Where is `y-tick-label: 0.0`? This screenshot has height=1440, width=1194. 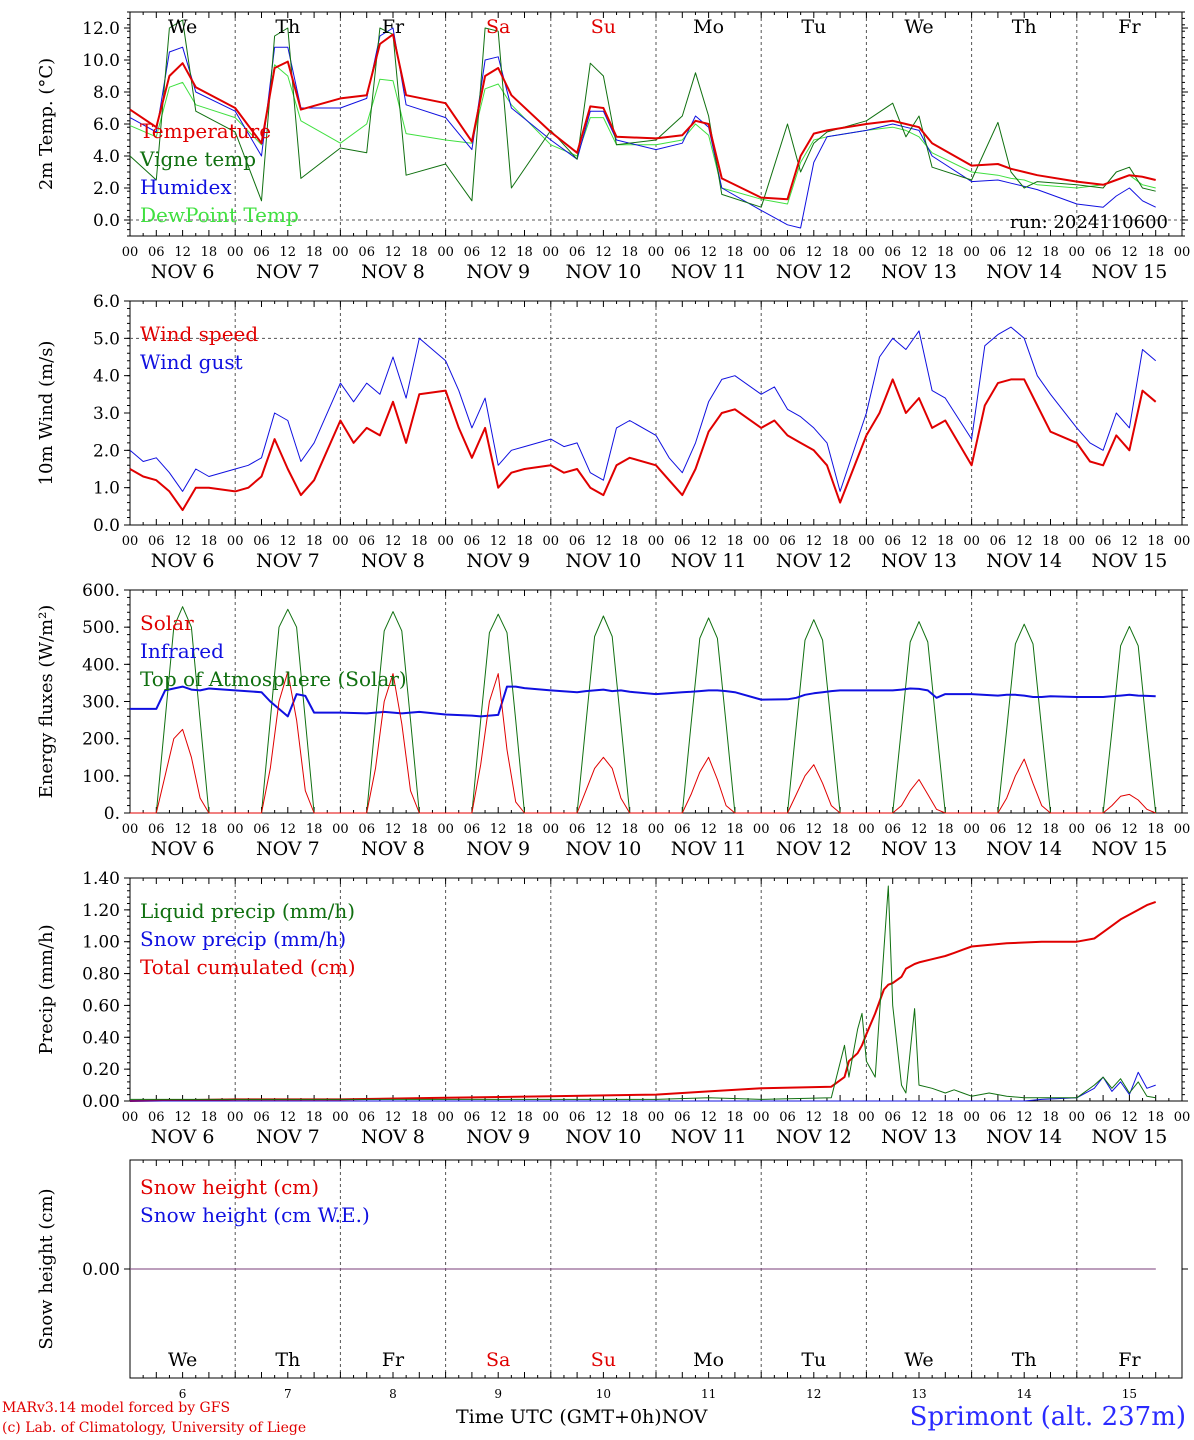
y-tick-label: 0.0 is located at coordinates (106, 221).